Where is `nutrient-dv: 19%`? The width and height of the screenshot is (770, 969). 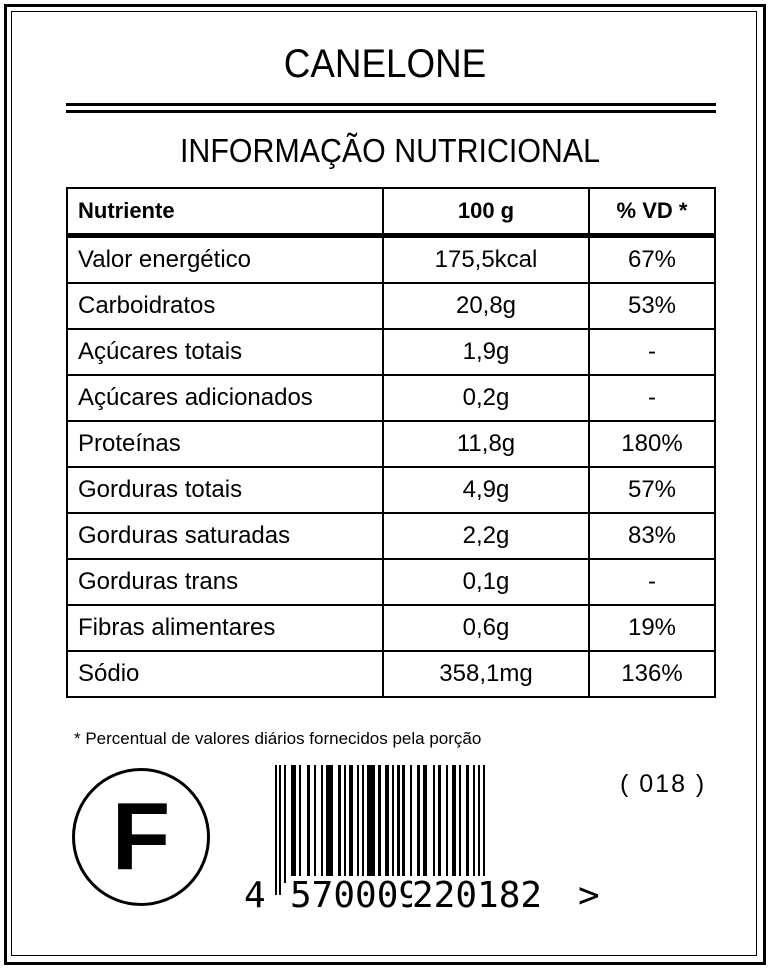 nutrient-dv: 19% is located at coordinates (652, 628).